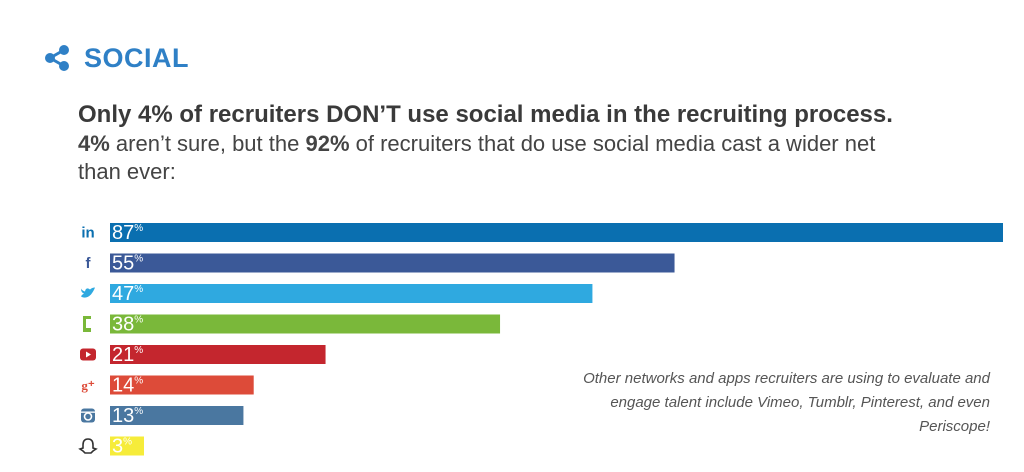 This screenshot has width=1024, height=472. I want to click on headline-sub-text-1: aren’t sure, but the, so click(207, 143).